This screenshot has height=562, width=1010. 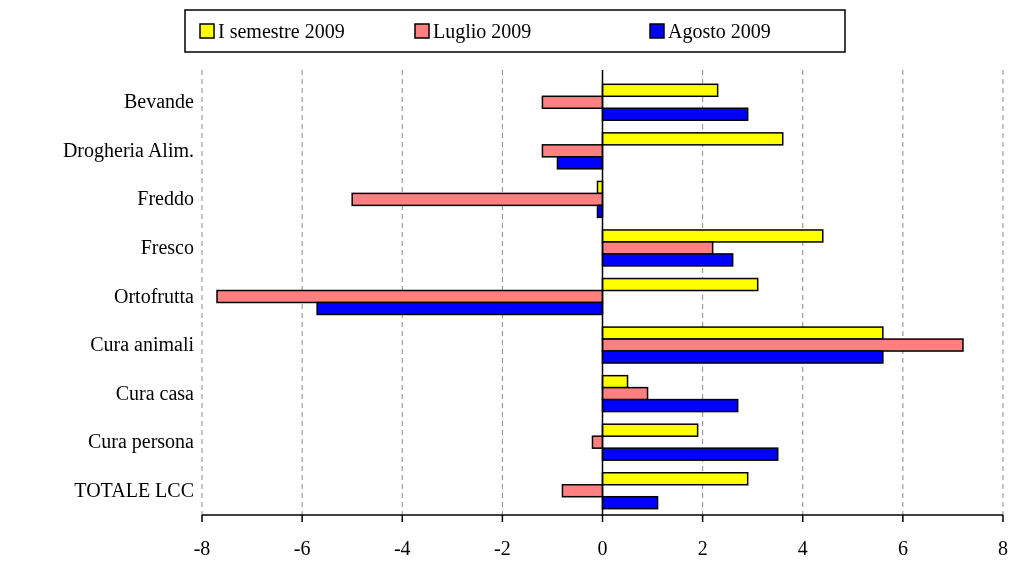 What do you see at coordinates (142, 344) in the screenshot?
I see `y-tick-label: Cura animali` at bounding box center [142, 344].